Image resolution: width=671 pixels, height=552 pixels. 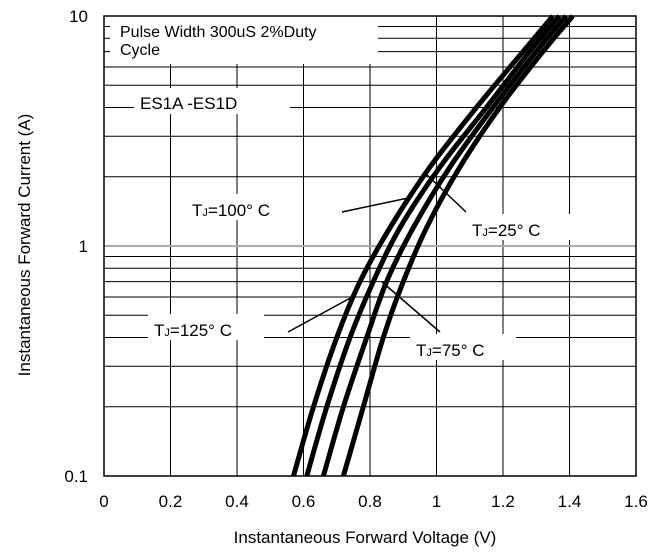 I want to click on label-tj-125-leader, so click(x=321, y=314).